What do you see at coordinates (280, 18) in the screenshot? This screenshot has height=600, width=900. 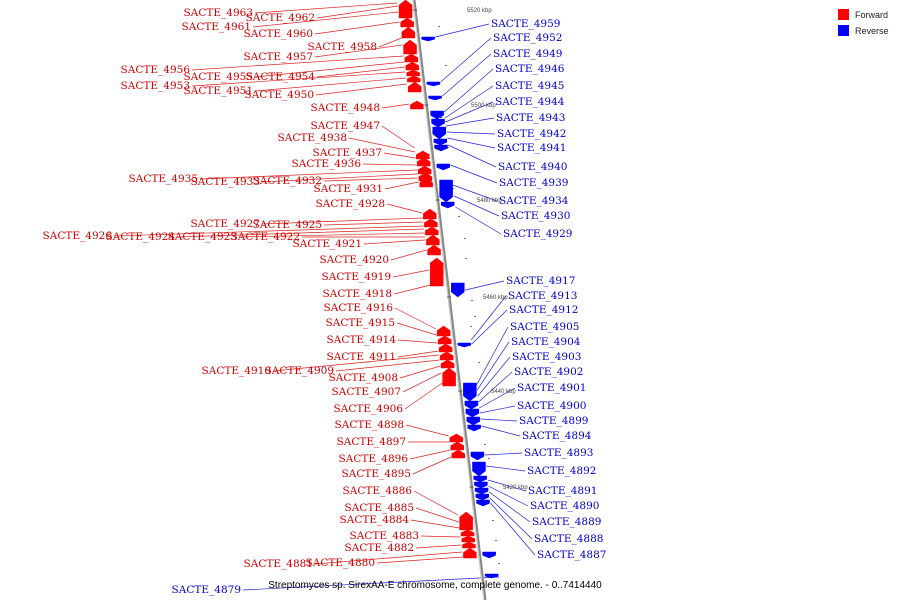 I see `forward-gene-label: SACTE_4962` at bounding box center [280, 18].